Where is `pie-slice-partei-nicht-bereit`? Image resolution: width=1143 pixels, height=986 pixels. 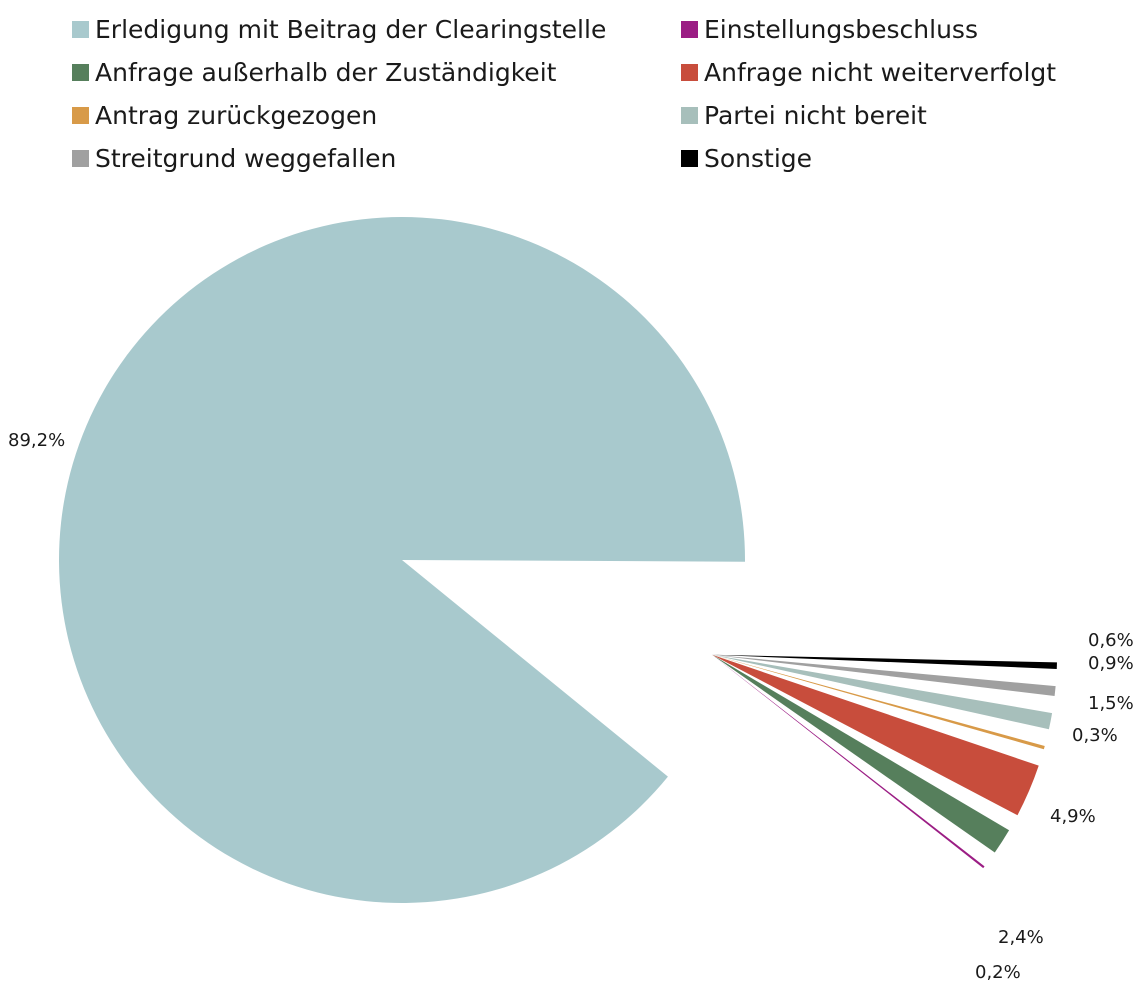
pie-slice-partei-nicht-bereit is located at coordinates (882, 692).